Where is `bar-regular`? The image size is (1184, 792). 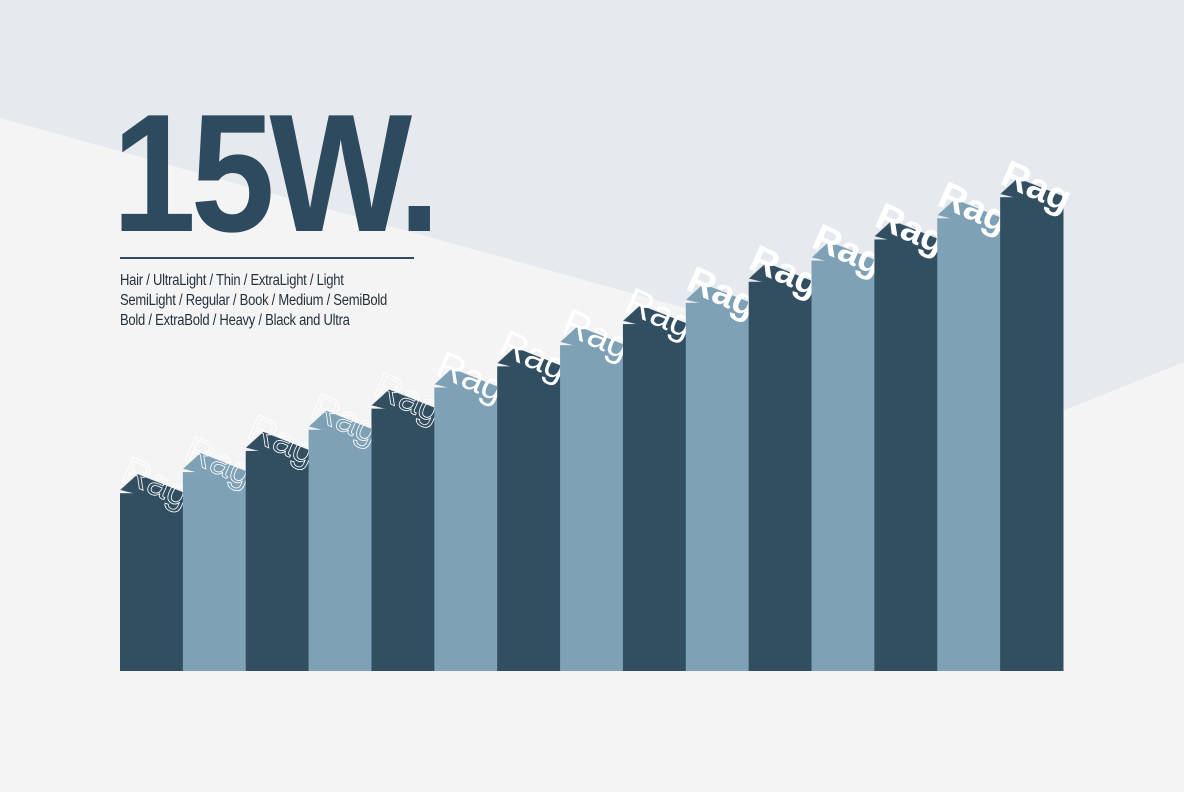
bar-regular is located at coordinates (528, 508).